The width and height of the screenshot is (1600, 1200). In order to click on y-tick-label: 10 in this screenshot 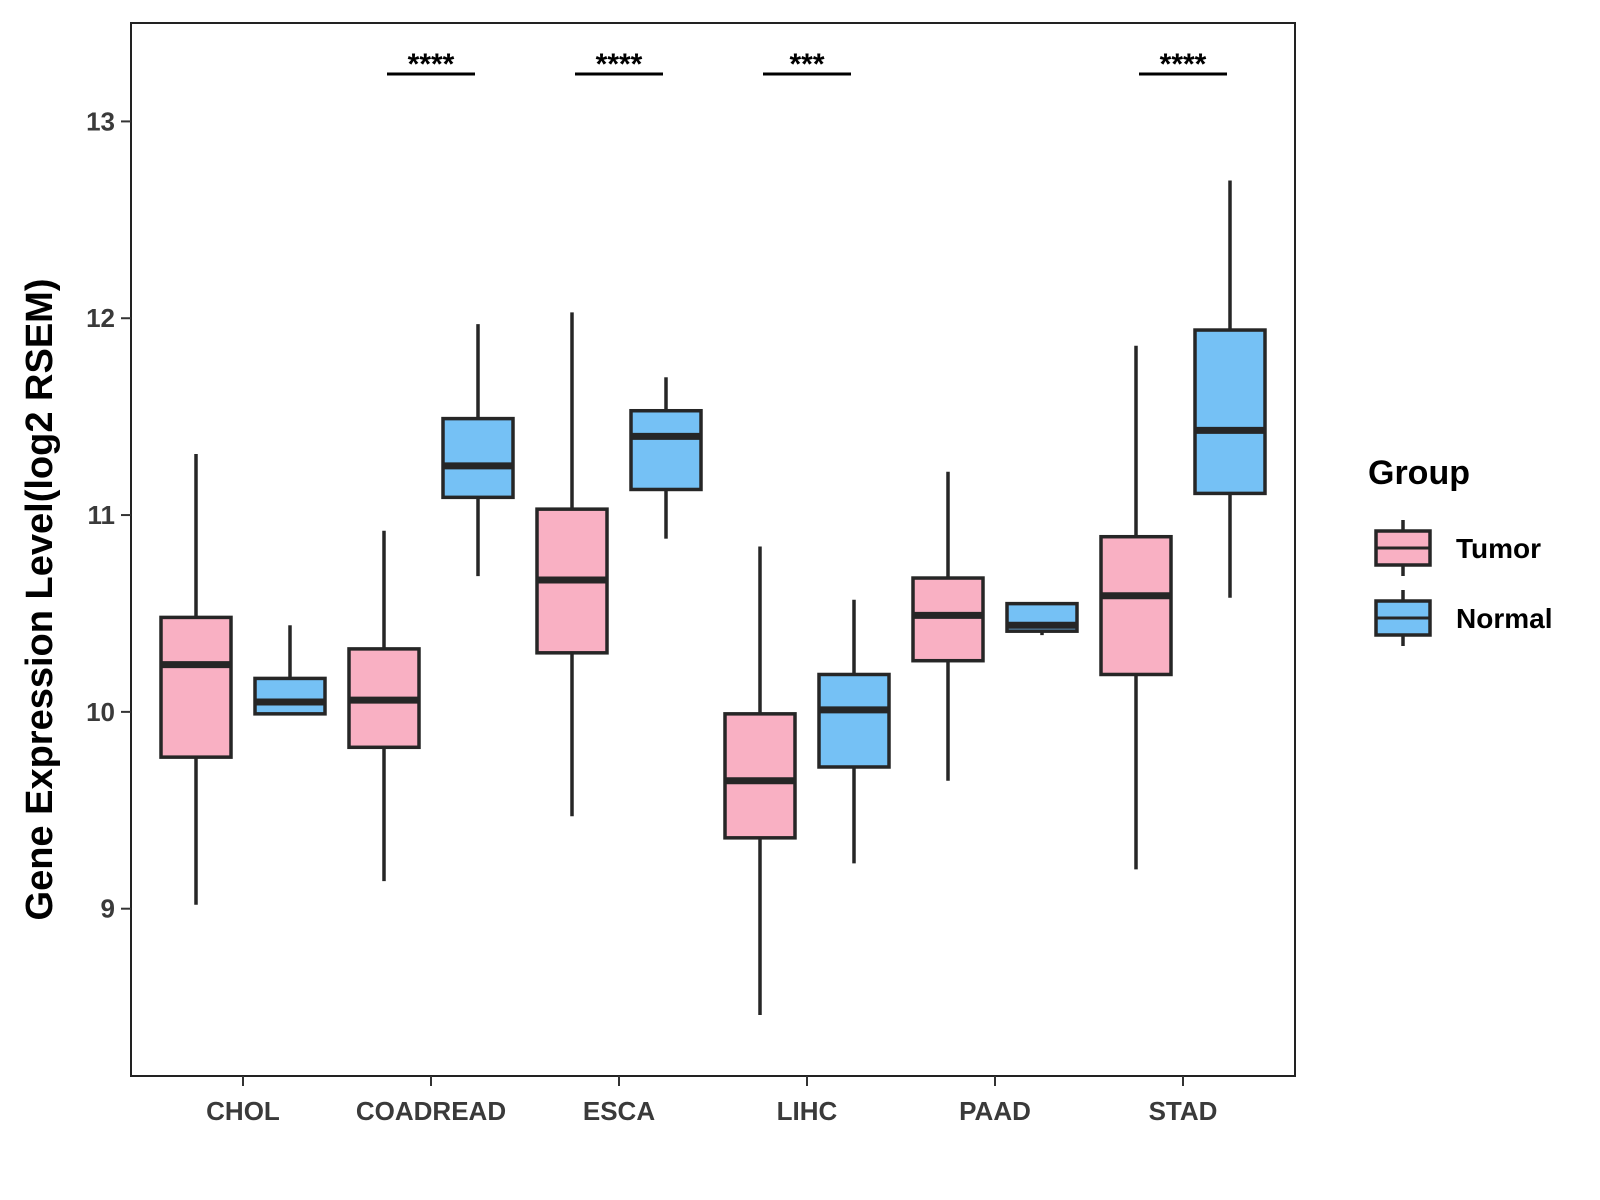, I will do `click(100, 712)`.